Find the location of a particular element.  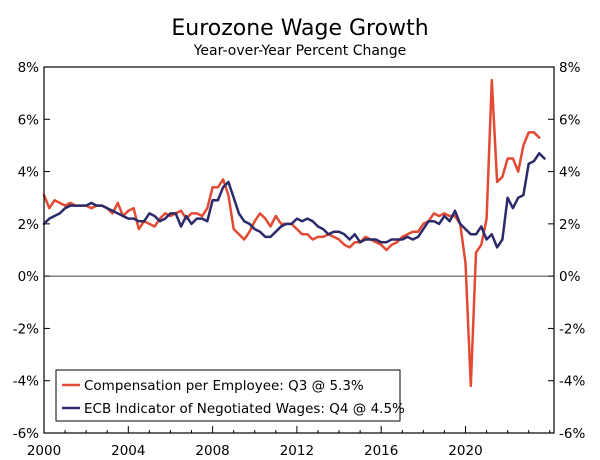

y-tick-label-left: -2% is located at coordinates (26, 329).